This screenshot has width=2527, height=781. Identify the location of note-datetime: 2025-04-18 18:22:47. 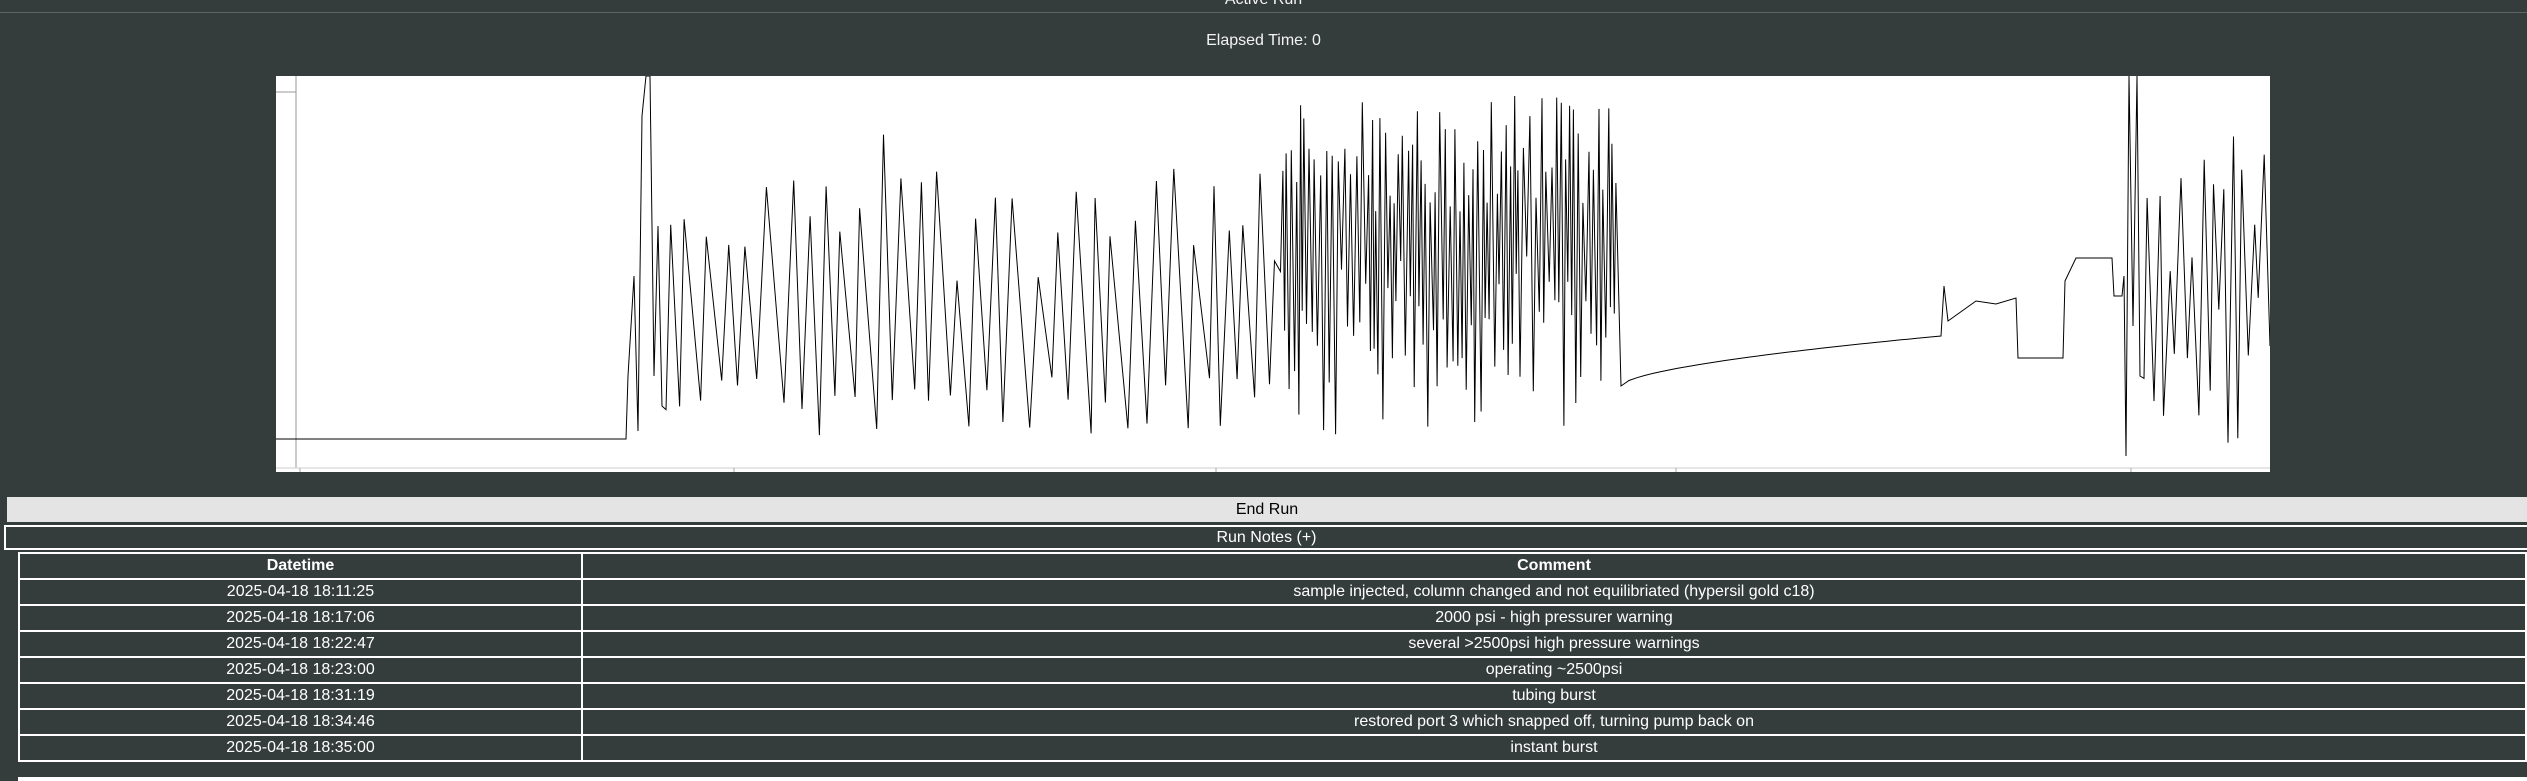
(300, 644).